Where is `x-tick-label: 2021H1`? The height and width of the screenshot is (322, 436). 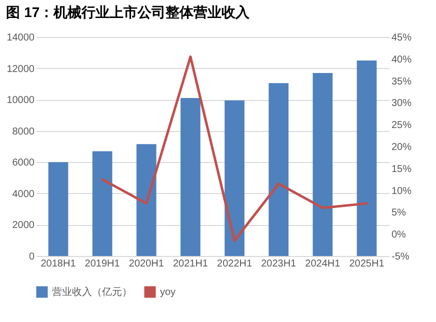 x-tick-label: 2021H1 is located at coordinates (190, 264).